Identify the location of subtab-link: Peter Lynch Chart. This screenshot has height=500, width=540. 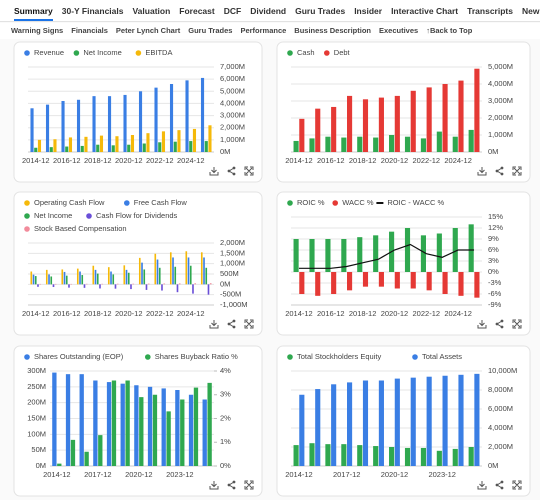
(148, 30).